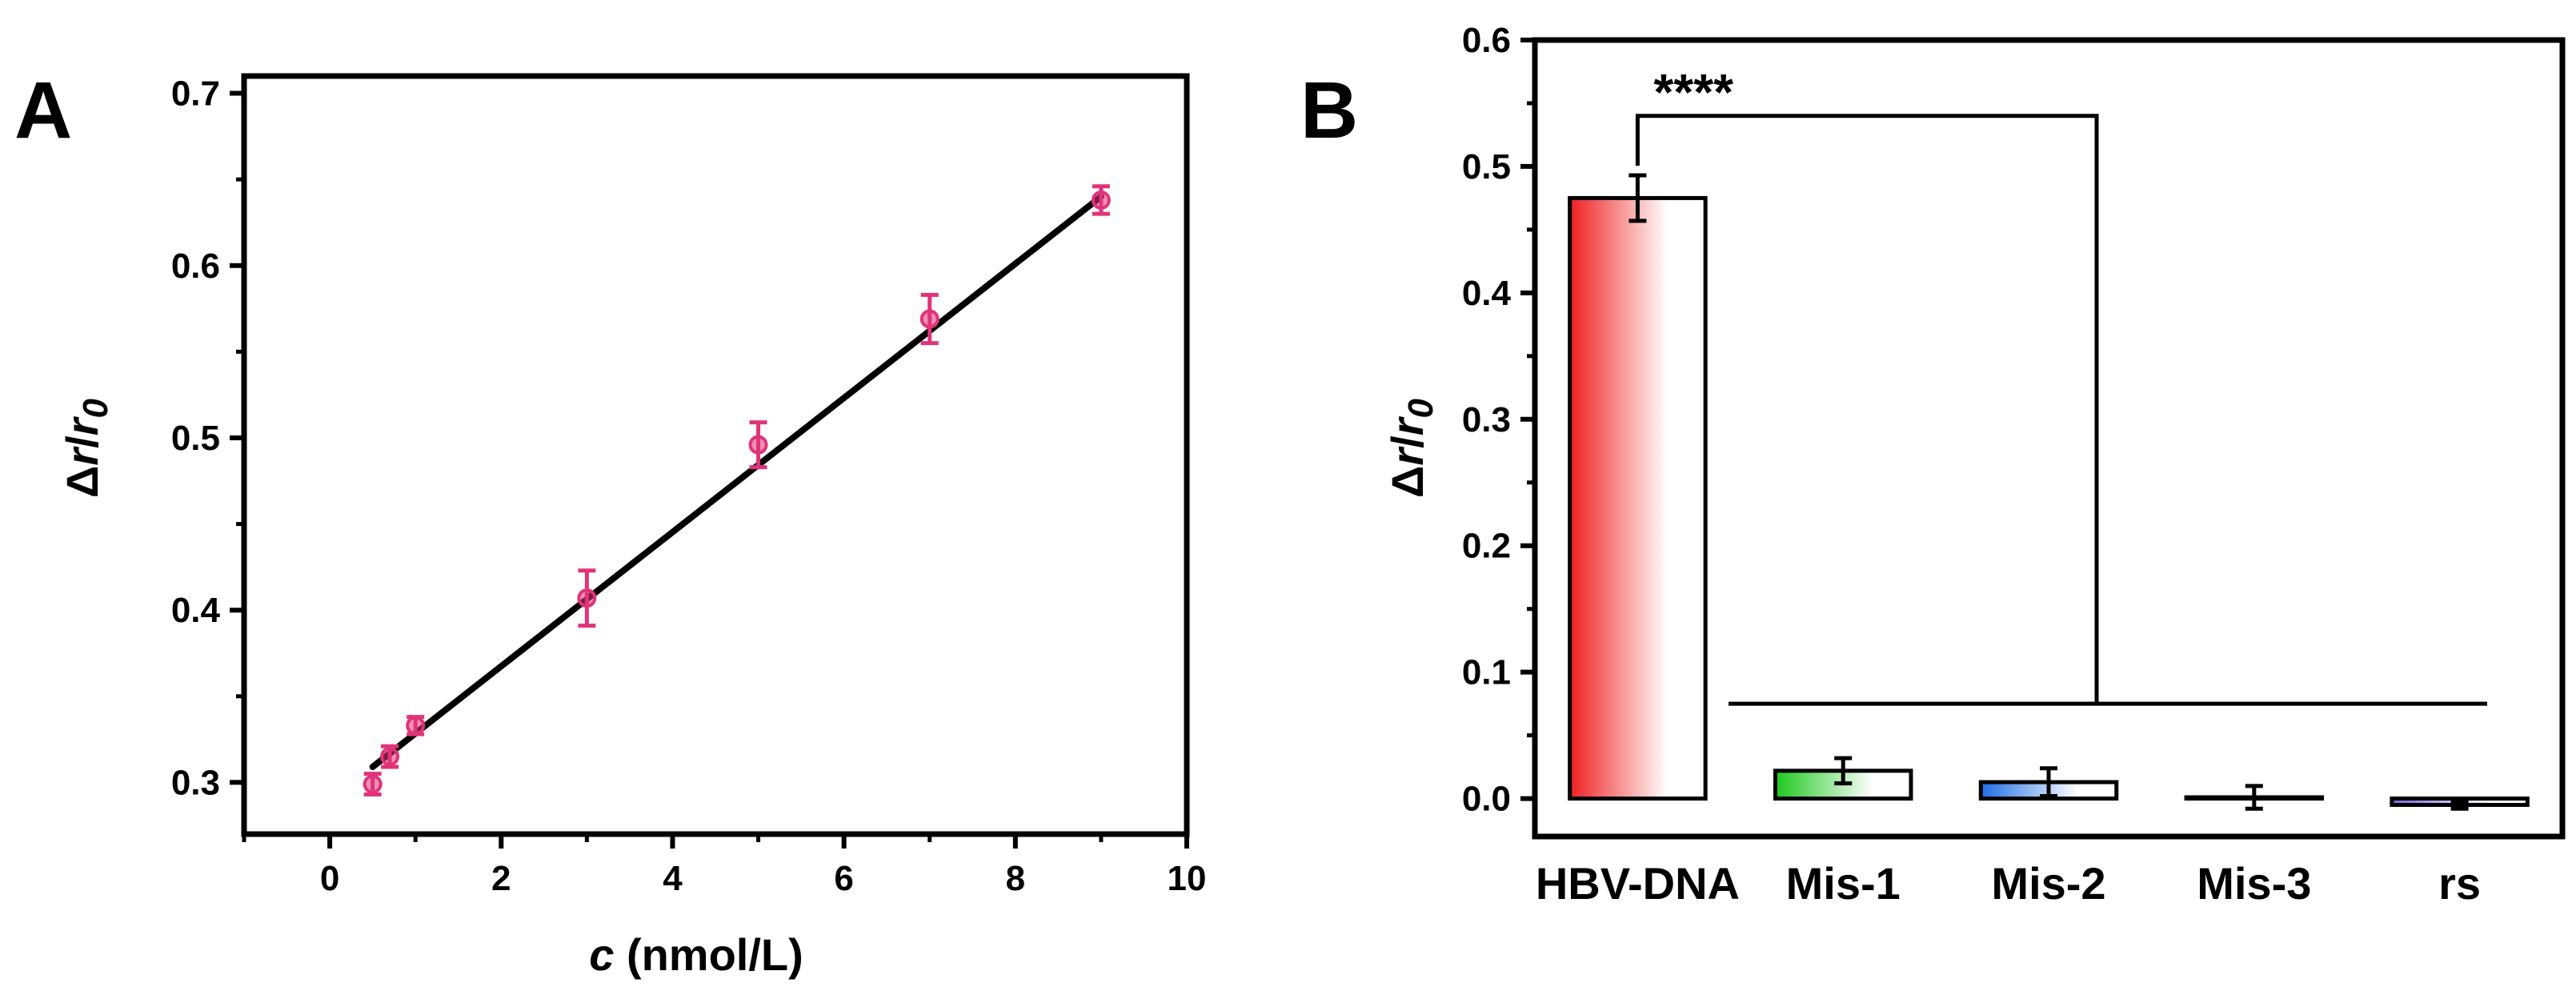 The width and height of the screenshot is (2576, 991). Describe the element at coordinates (1867, 409) in the screenshot. I see `significance-bracket` at that location.